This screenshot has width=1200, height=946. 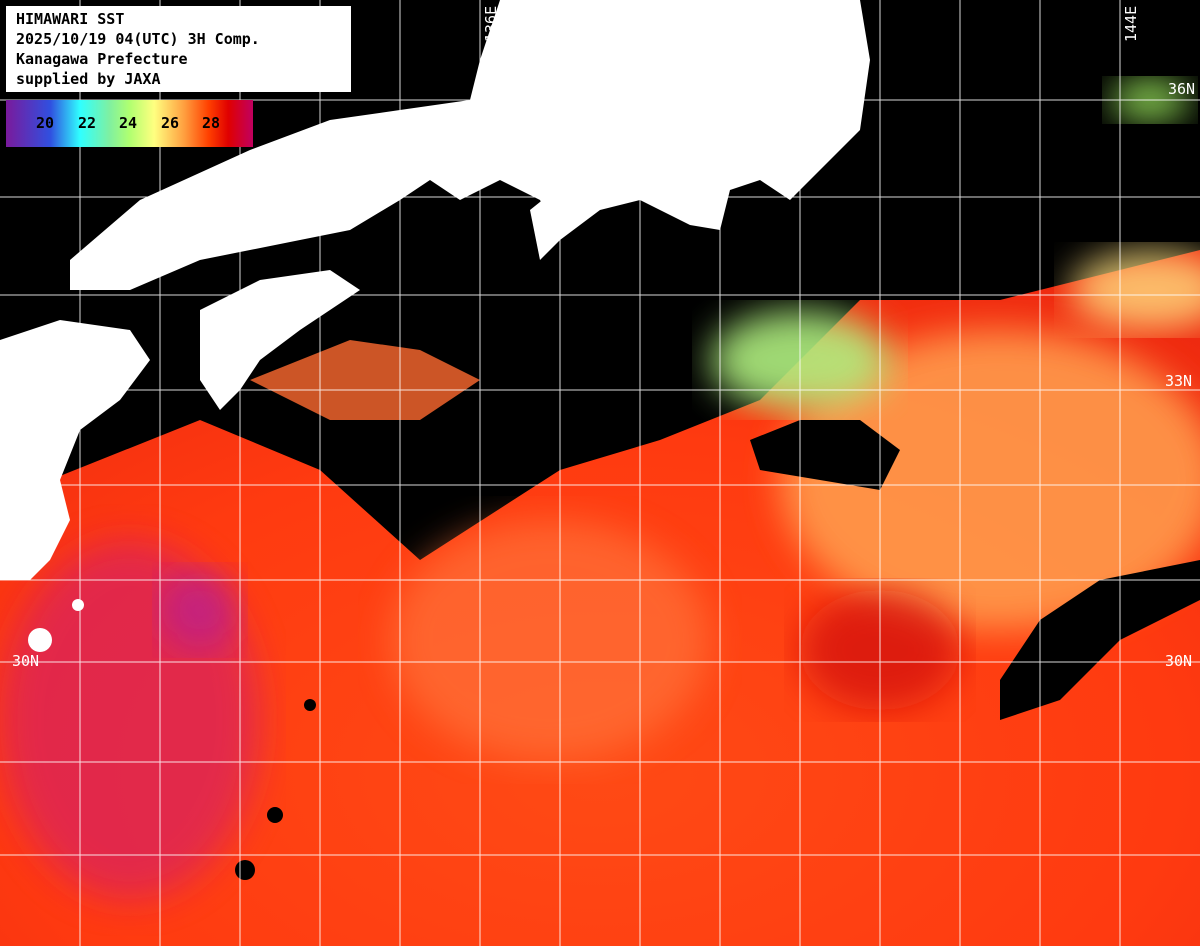 What do you see at coordinates (70, 19) in the screenshot?
I see `title-line-1: HIMAWARI SST` at bounding box center [70, 19].